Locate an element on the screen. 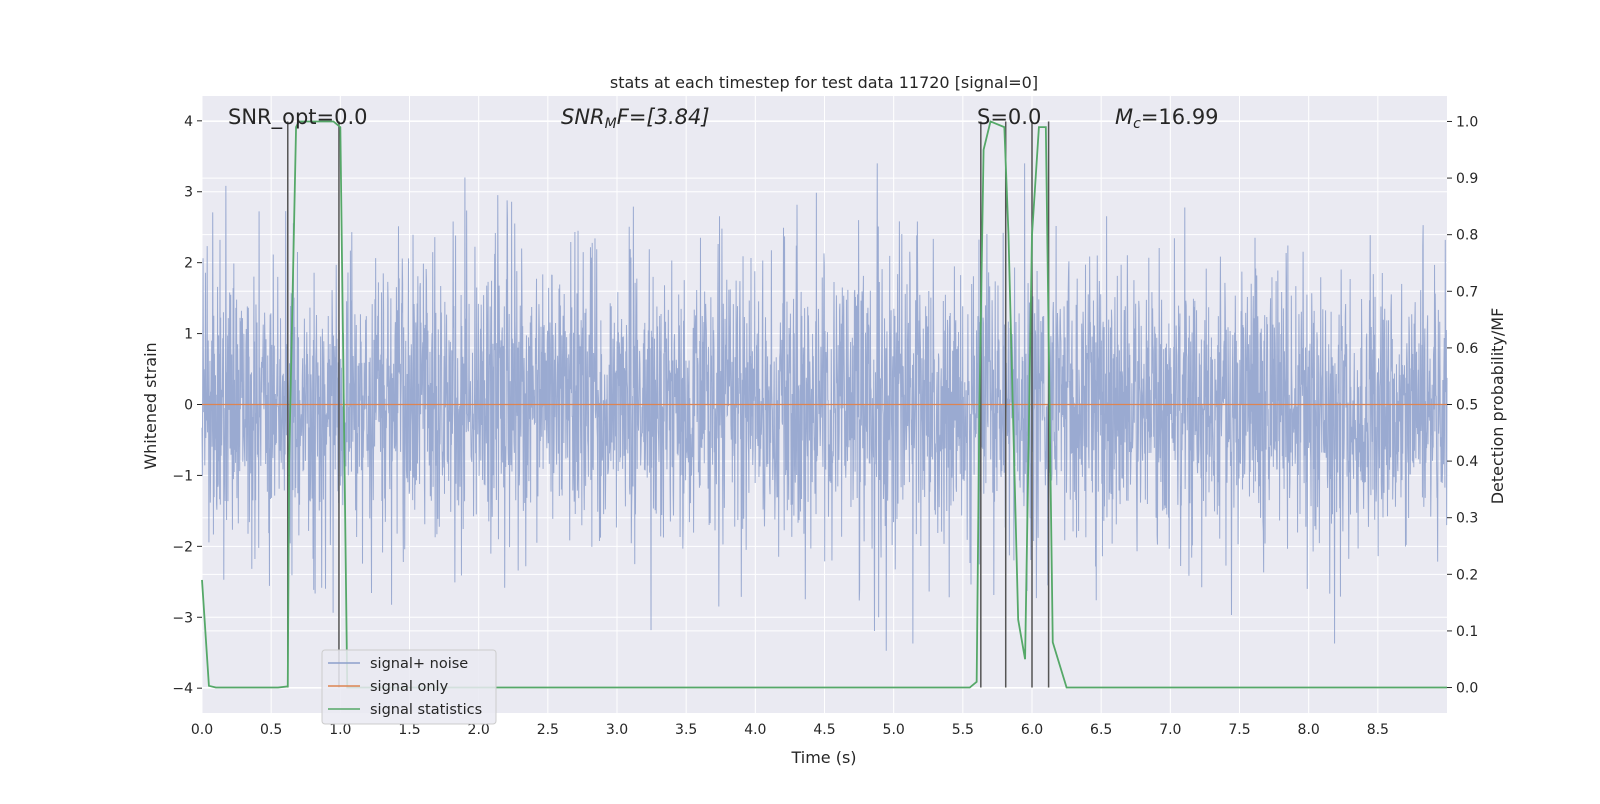 This screenshot has height=804, width=1600. x-tick-label: 2.5 is located at coordinates (548, 730).